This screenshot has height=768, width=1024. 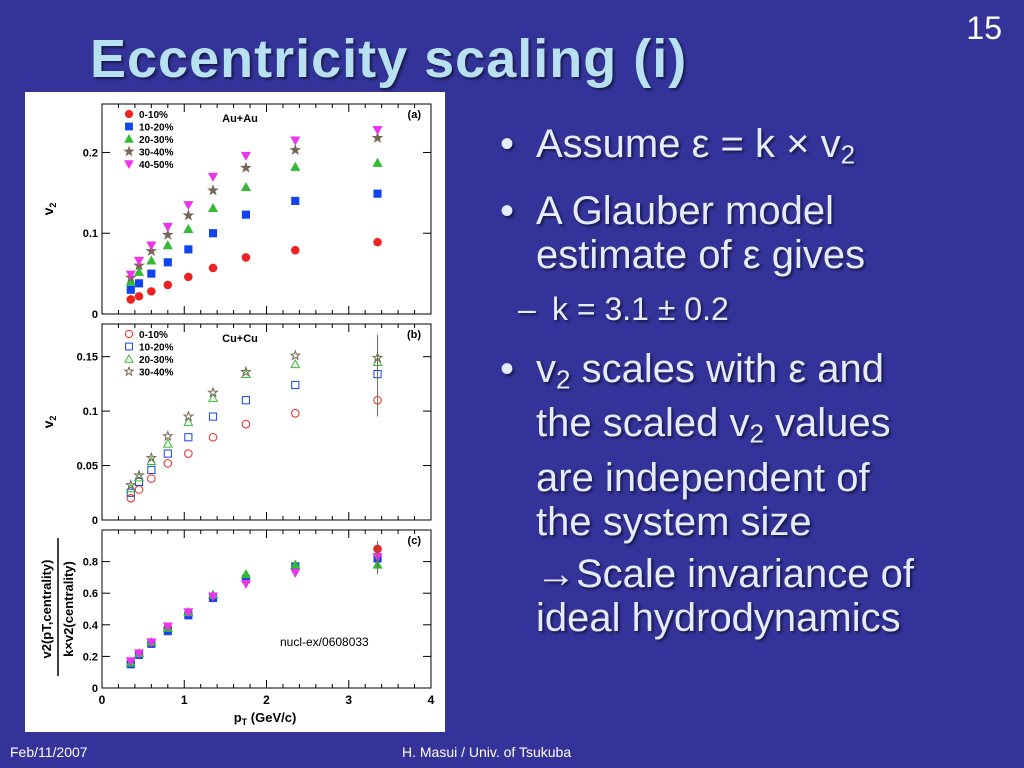 I want to click on bullet-scaling-line2-pre: the scaled v, so click(x=643, y=423).